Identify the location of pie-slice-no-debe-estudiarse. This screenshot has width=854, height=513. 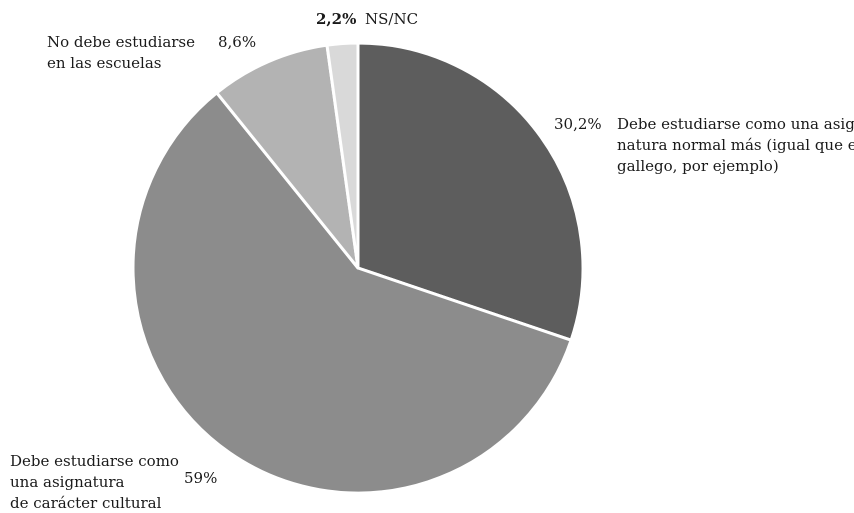
(287, 156).